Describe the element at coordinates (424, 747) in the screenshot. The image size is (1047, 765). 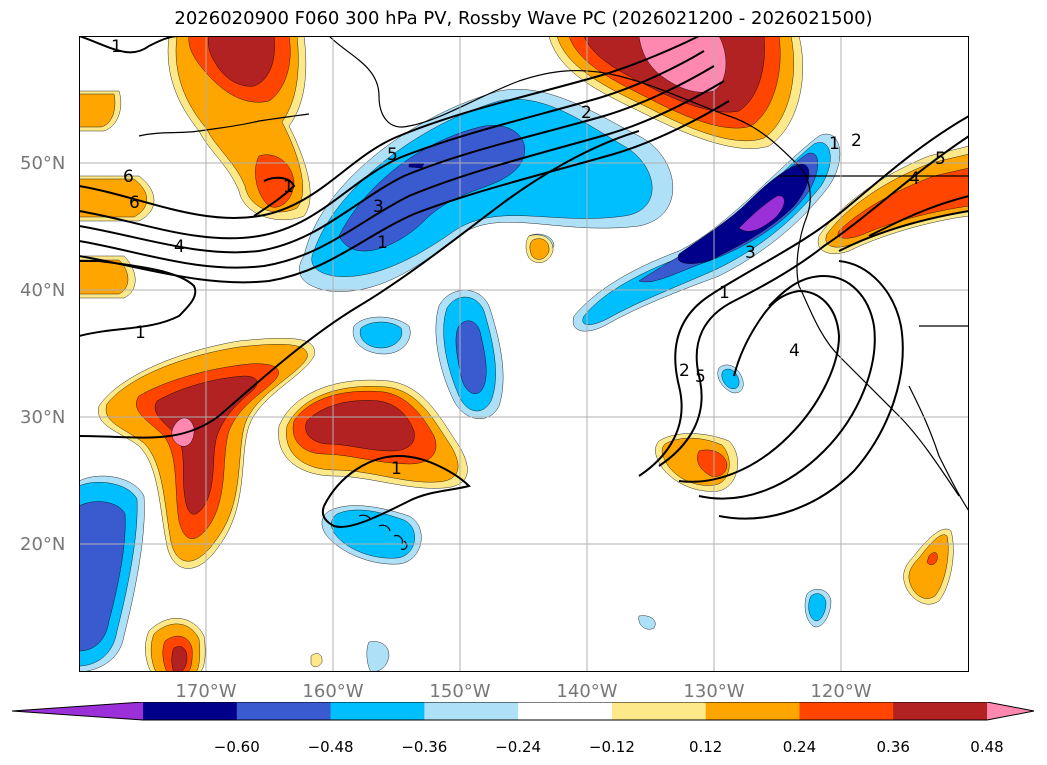
I see `colorbar-tick-label: −0.36` at that location.